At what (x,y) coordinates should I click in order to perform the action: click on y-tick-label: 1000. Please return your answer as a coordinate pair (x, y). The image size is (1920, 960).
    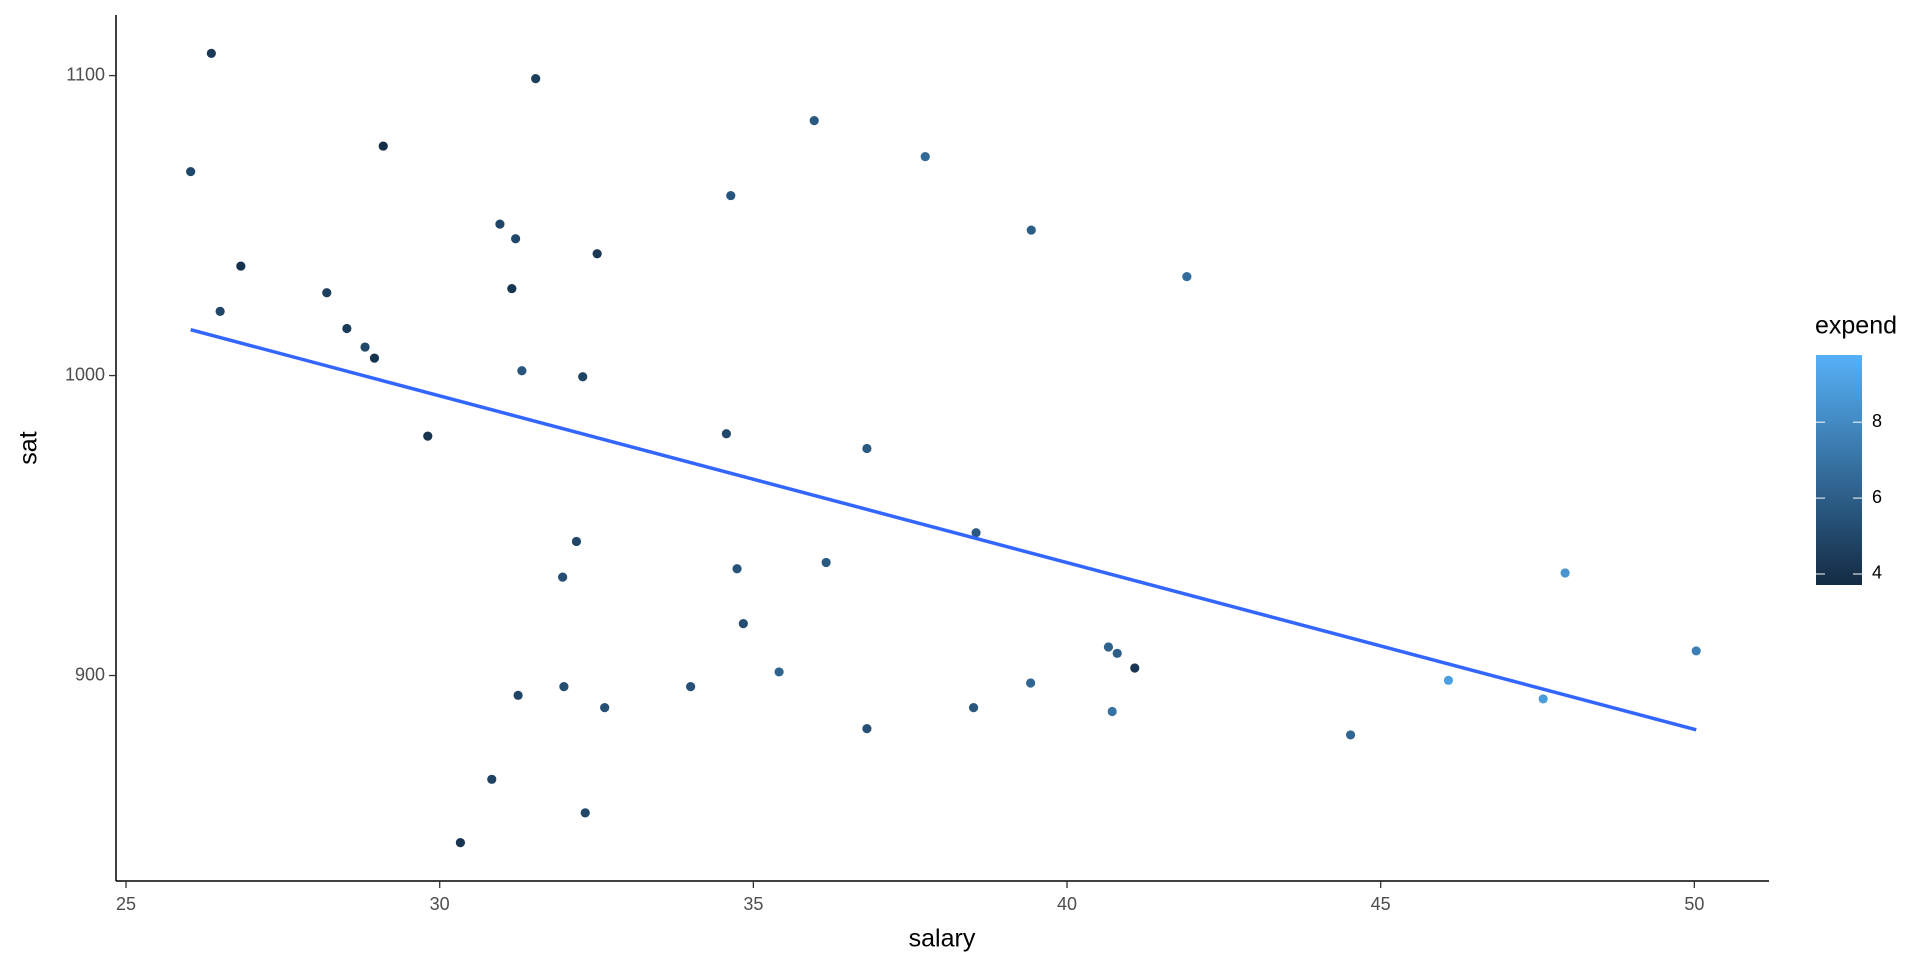
    Looking at the image, I should click on (85, 374).